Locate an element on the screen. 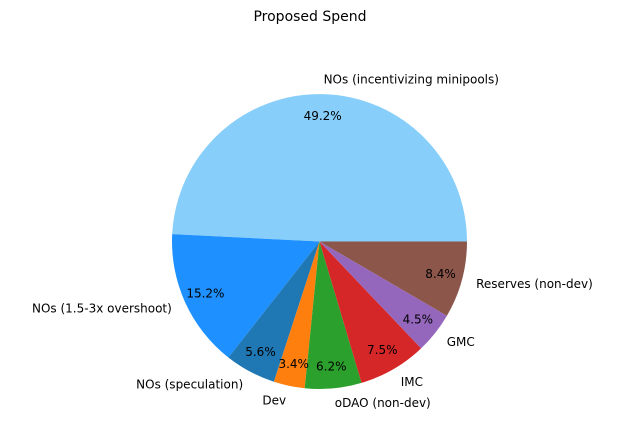 This screenshot has height=437, width=621. pct-label-dev: 3.4% is located at coordinates (293, 364).